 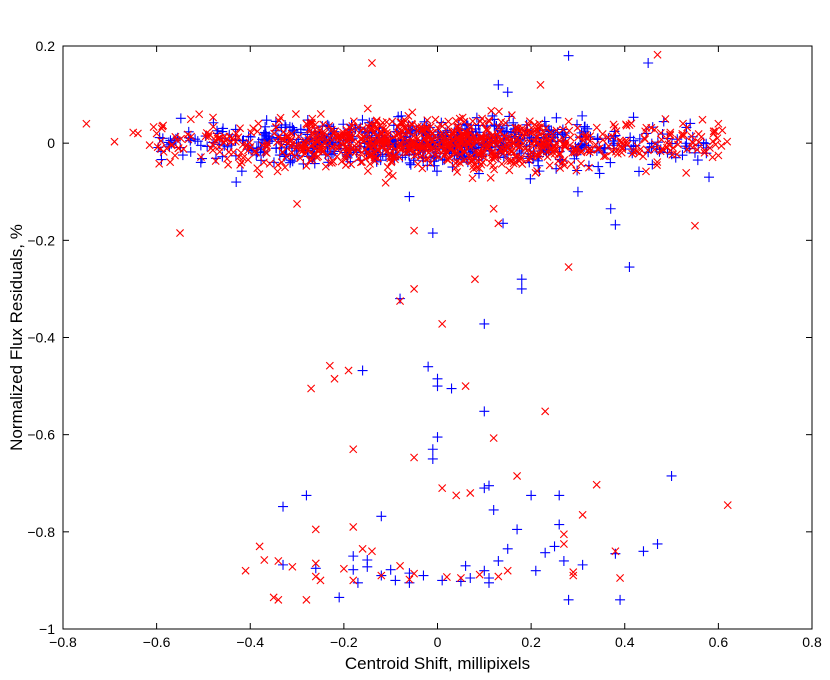 What do you see at coordinates (41, 337) in the screenshot?
I see `y-tick-labels: −1 −0.8 −0.6 −0.4 −0.2 0 0.2` at bounding box center [41, 337].